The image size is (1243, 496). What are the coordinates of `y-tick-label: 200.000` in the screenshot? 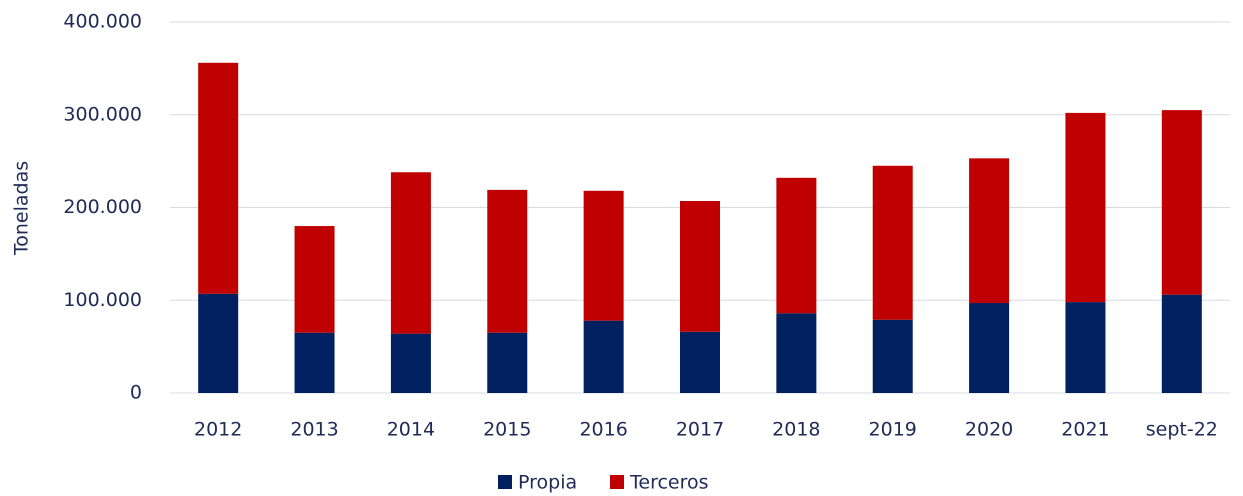 It's located at (102, 207).